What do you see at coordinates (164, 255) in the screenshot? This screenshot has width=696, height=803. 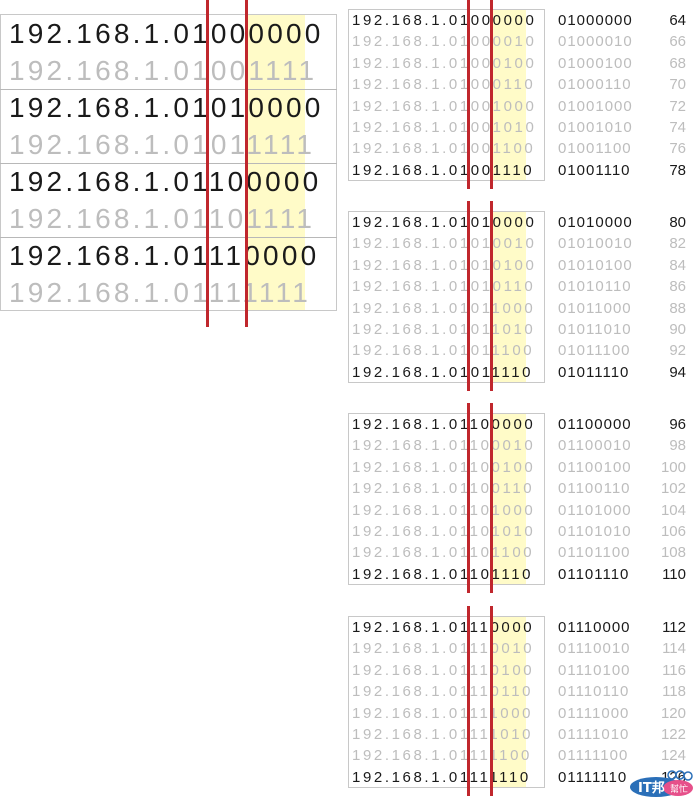 I see `ip-address: 192.168.1.01110000` at bounding box center [164, 255].